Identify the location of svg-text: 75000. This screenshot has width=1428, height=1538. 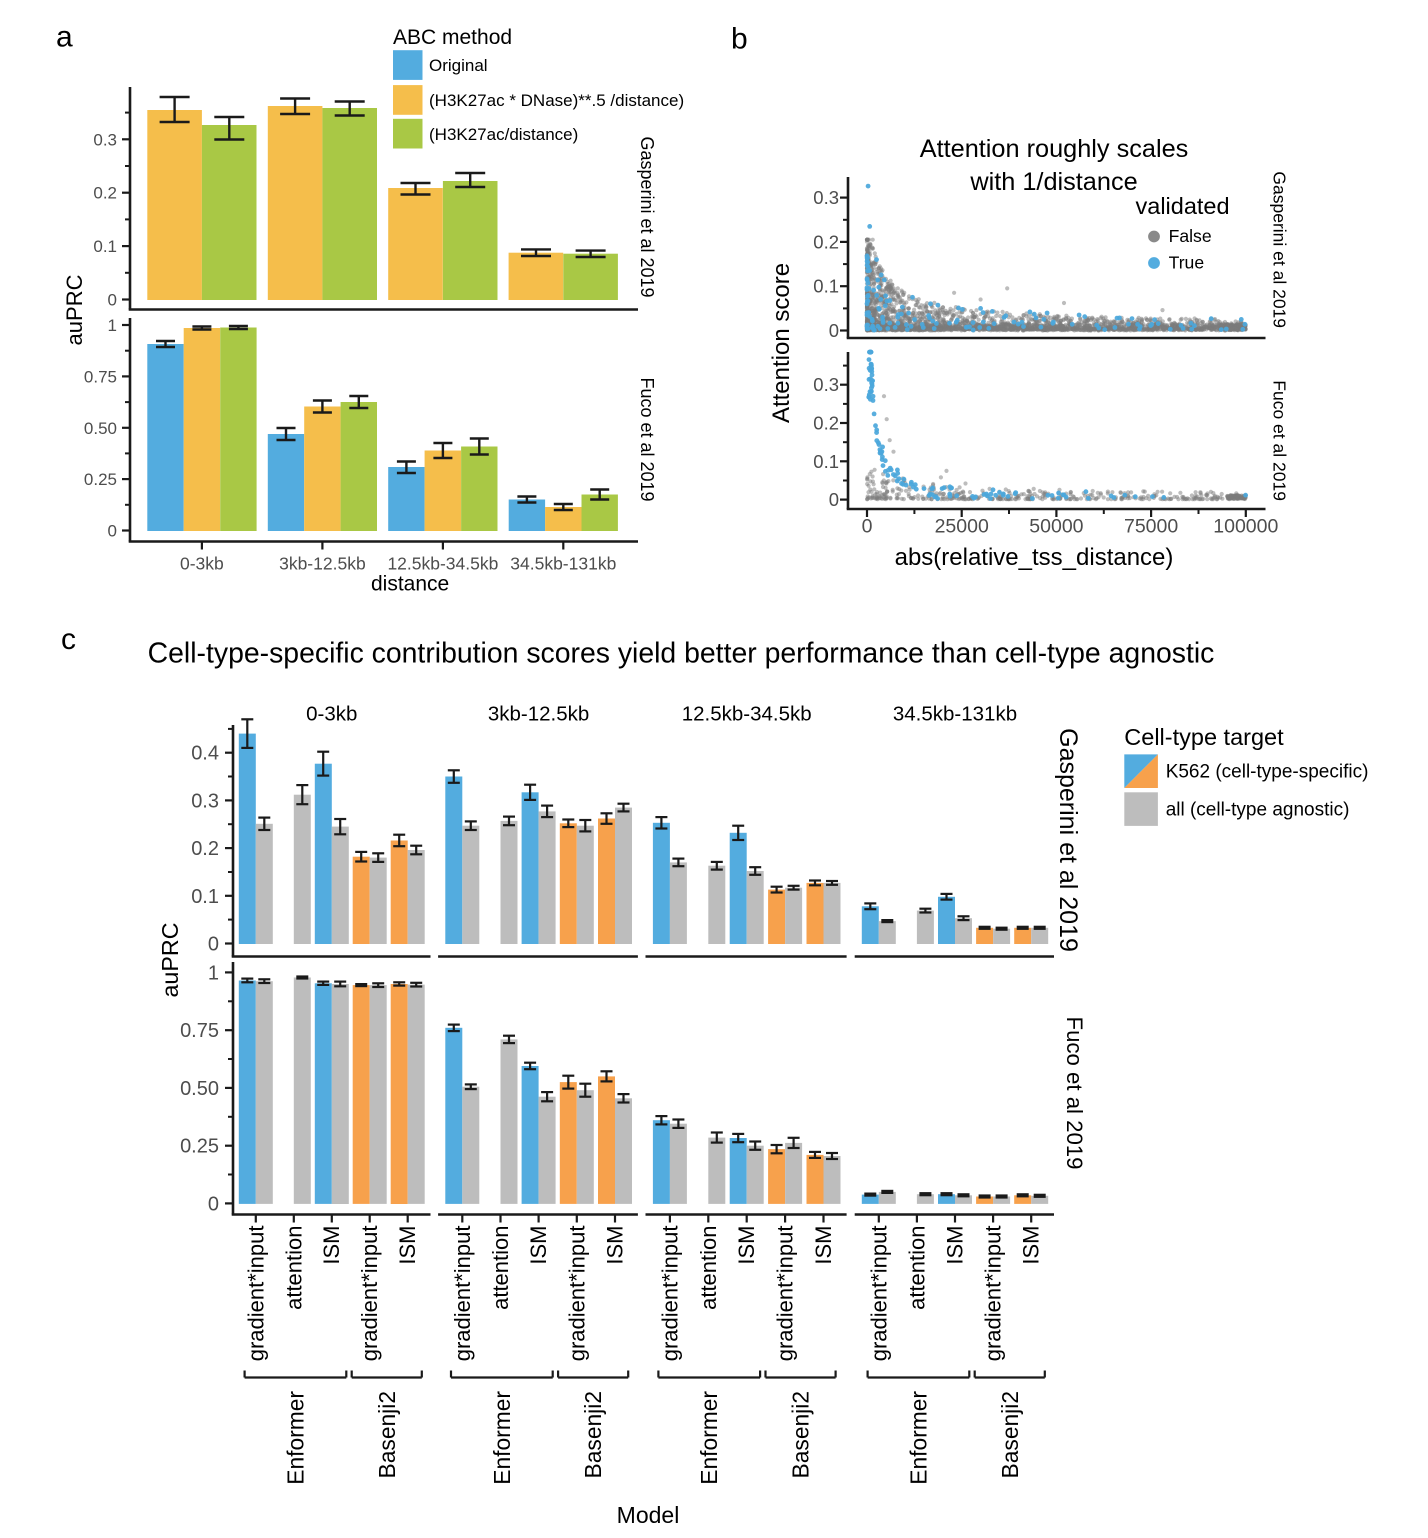
(1151, 527).